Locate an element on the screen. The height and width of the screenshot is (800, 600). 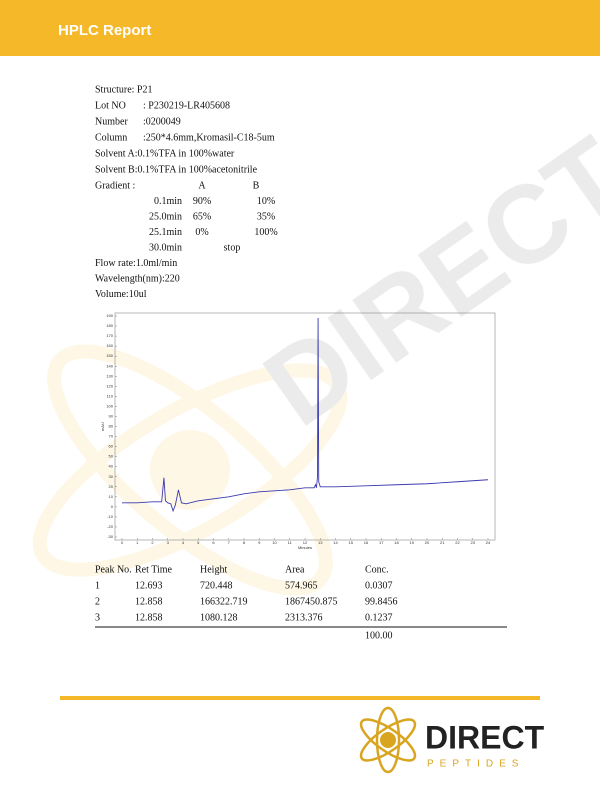
gradient-col: A is located at coordinates (202, 185).